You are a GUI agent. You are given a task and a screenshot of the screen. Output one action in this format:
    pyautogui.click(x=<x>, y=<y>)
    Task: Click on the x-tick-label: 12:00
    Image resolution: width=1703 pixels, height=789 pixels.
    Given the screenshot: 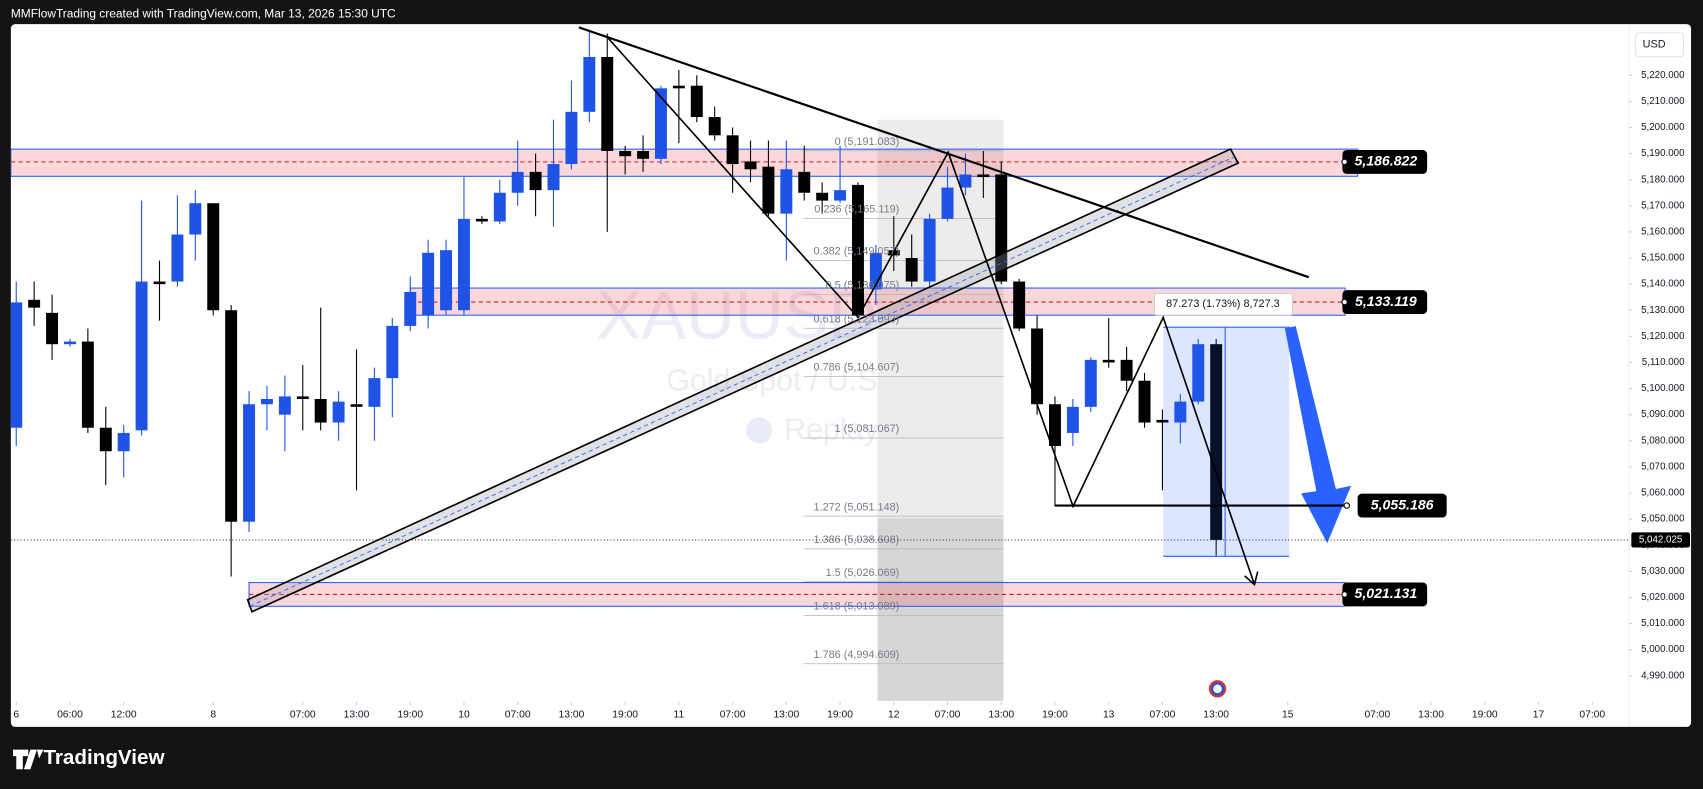 What is the action you would take?
    pyautogui.click(x=124, y=715)
    